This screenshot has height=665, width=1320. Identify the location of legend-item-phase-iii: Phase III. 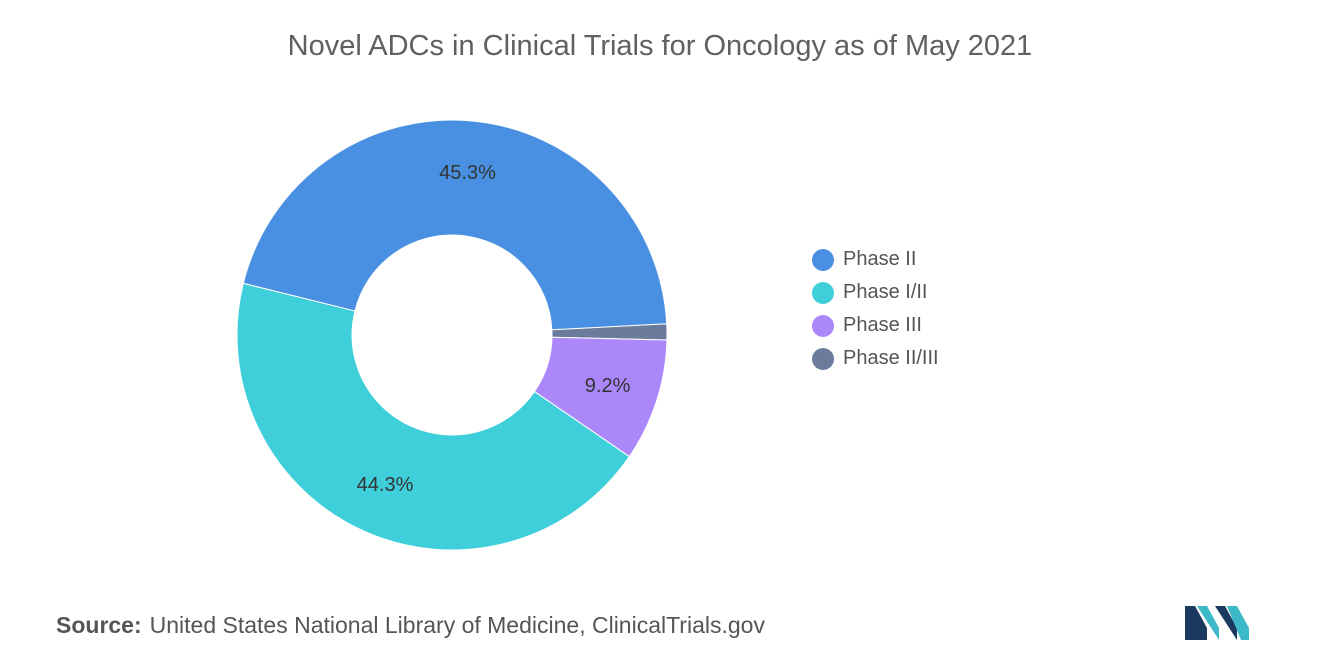
(875, 325).